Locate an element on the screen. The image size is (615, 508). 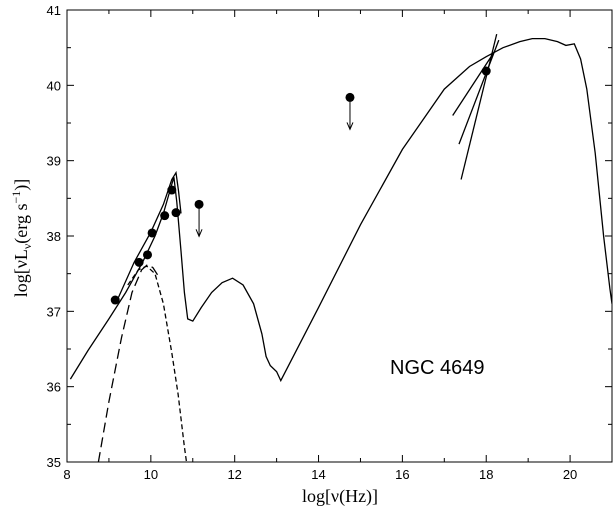
y-axis-label-close: )] is located at coordinates (21, 185).